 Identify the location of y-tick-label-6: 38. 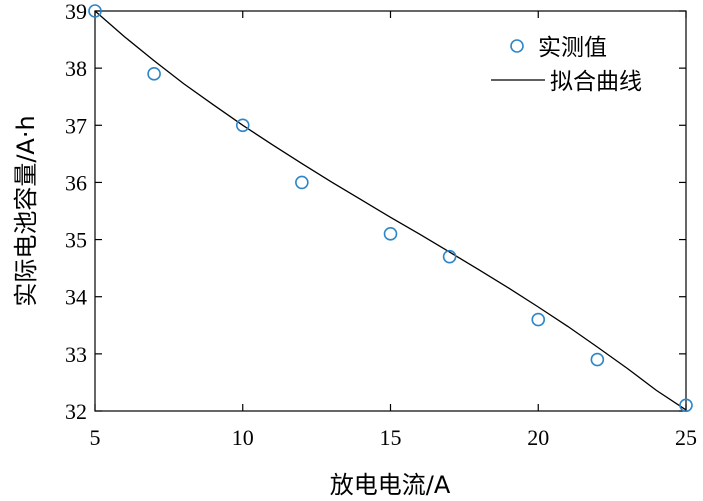
(76, 68).